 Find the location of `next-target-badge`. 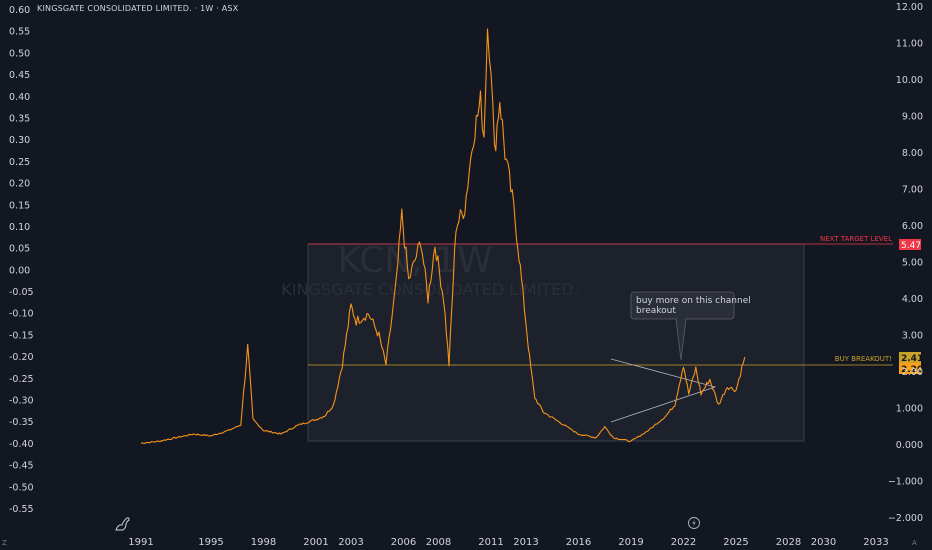

next-target-badge is located at coordinates (910, 244).